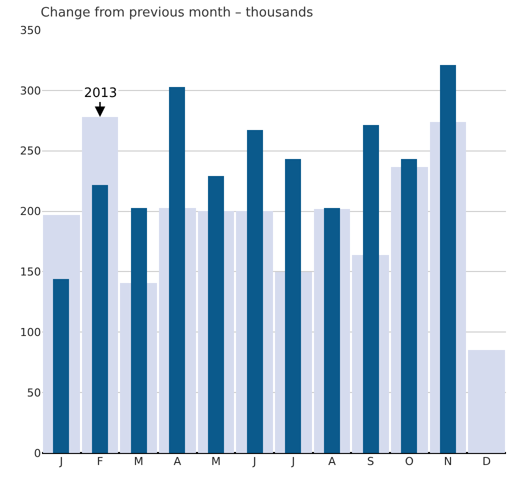 This screenshot has width=508, height=481. I want to click on y-tick-label: 300, so click(30, 91).